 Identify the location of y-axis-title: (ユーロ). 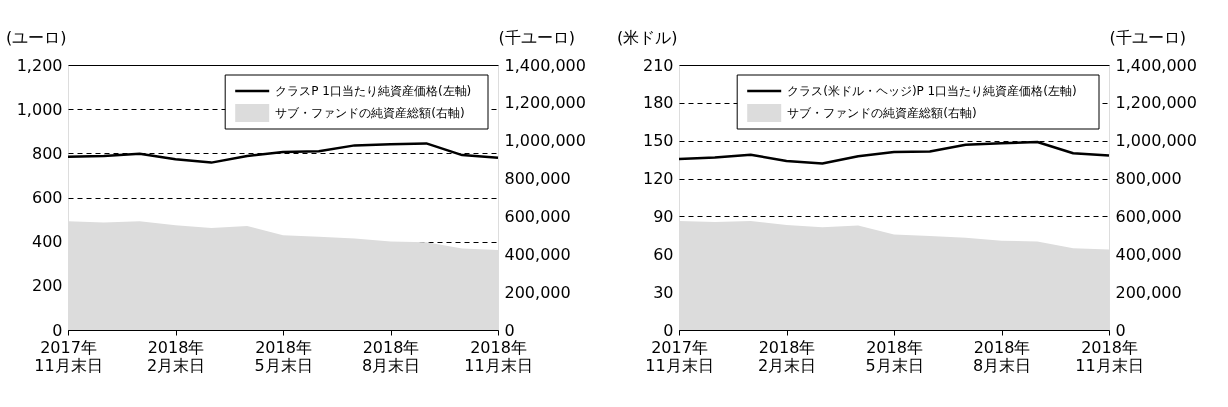
(36, 37).